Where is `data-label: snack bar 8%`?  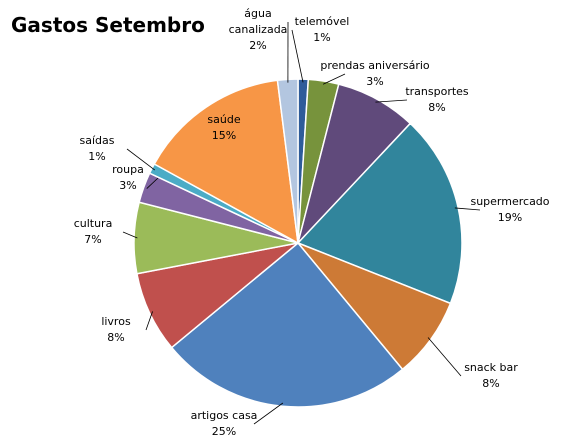
data-label: snack bar 8% is located at coordinates (491, 376).